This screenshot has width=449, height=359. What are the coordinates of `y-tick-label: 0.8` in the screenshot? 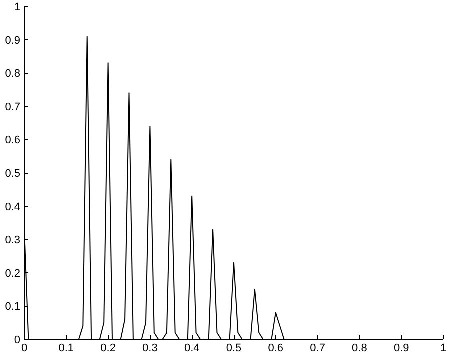 It's located at (13, 74).